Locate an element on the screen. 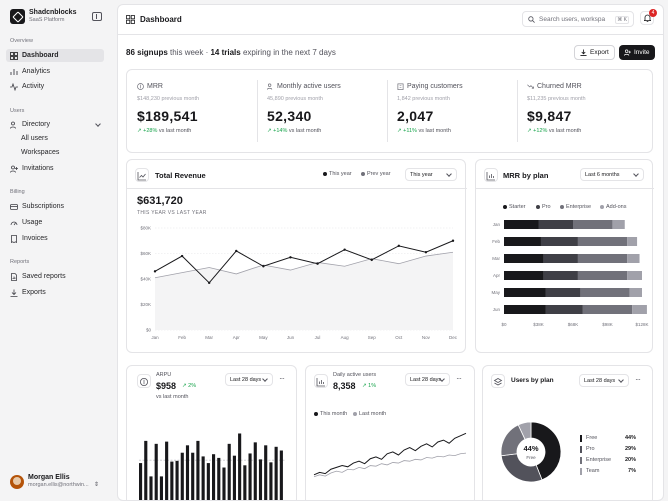 The width and height of the screenshot is (668, 501). sidebar-item-analytics: Analytics is located at coordinates (55, 71).